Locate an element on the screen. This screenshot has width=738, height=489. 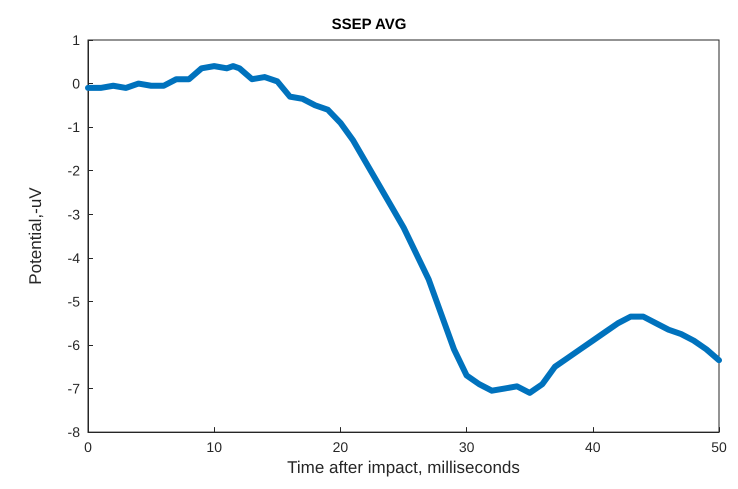
x-axis-title: Time after impact, milliseconds is located at coordinates (403, 467).